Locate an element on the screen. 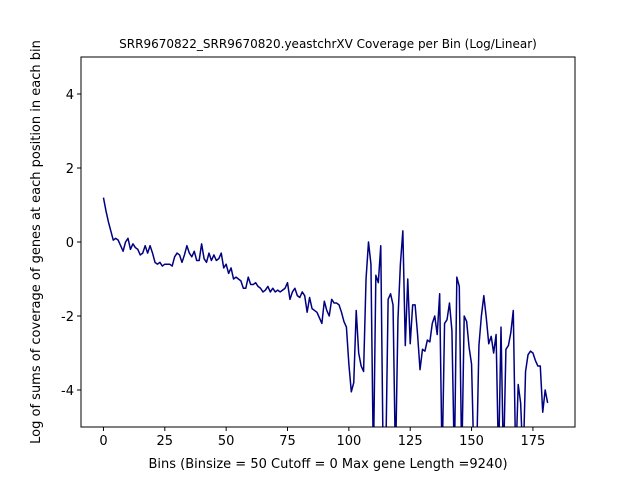 Image resolution: width=640 pixels, height=484 pixels. x-tick-label: 150 is located at coordinates (471, 441).